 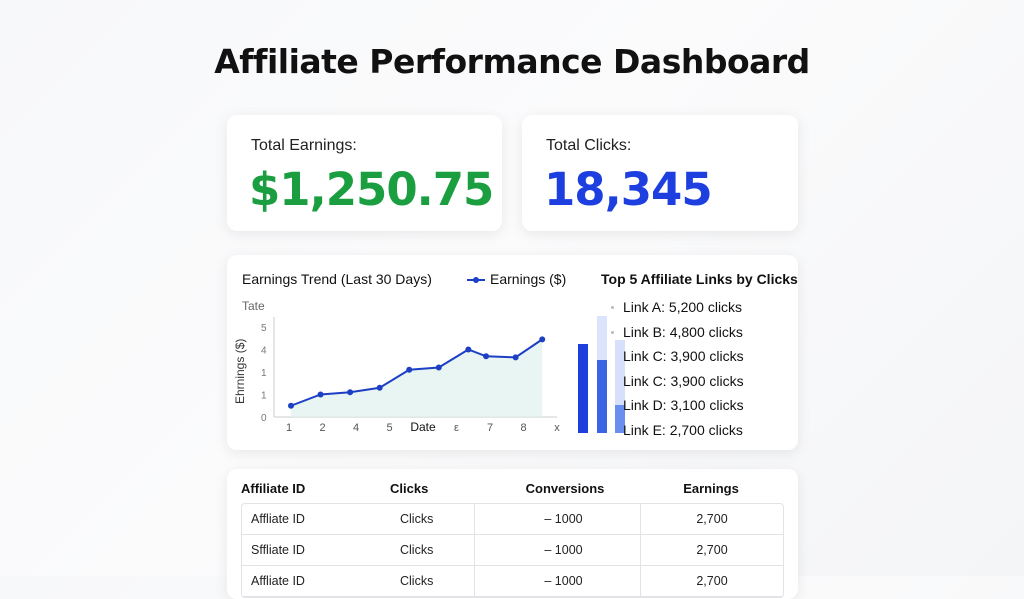 I want to click on top5-item-label: Link A: 5,200 clicks, so click(x=683, y=307).